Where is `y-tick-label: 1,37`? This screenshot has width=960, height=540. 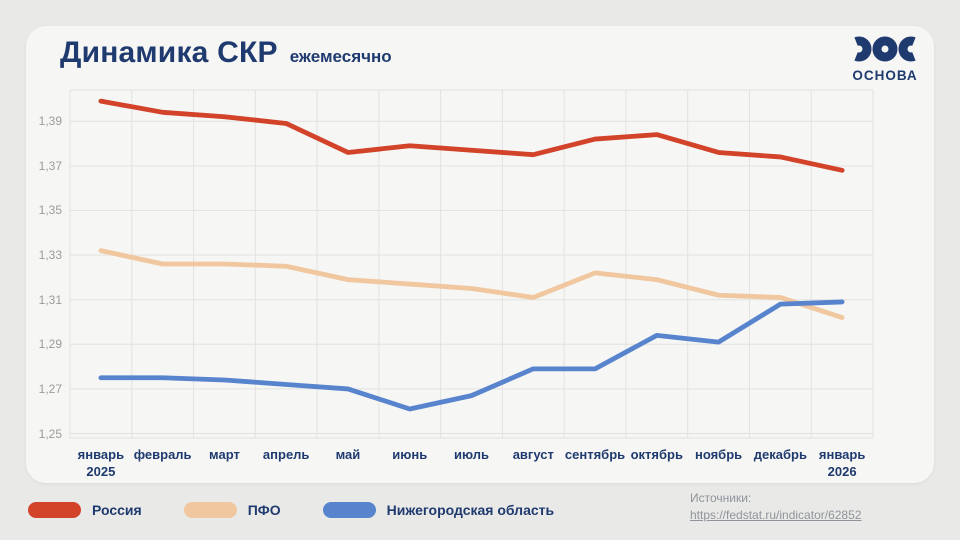 y-tick-label: 1,37 is located at coordinates (50, 165).